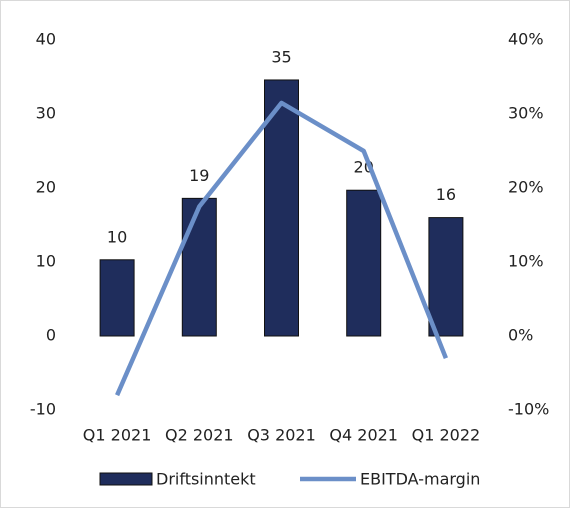  What do you see at coordinates (206, 479) in the screenshot?
I see `legend-label: Driftsinntekt` at bounding box center [206, 479].